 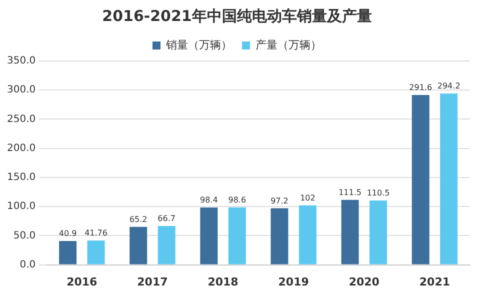 I want to click on y-tick-label: 250.0, so click(x=21, y=119).